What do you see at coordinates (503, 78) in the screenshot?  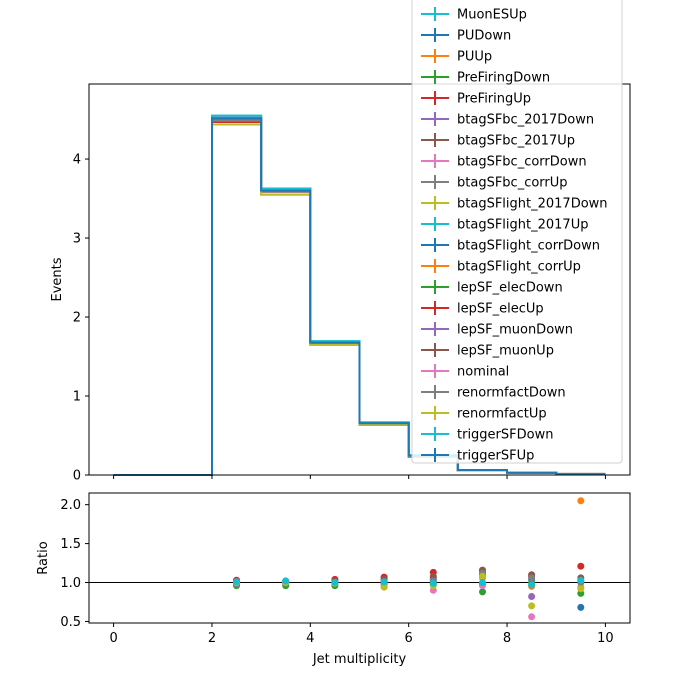 I see `legend-label: PreFiringDown` at bounding box center [503, 78].